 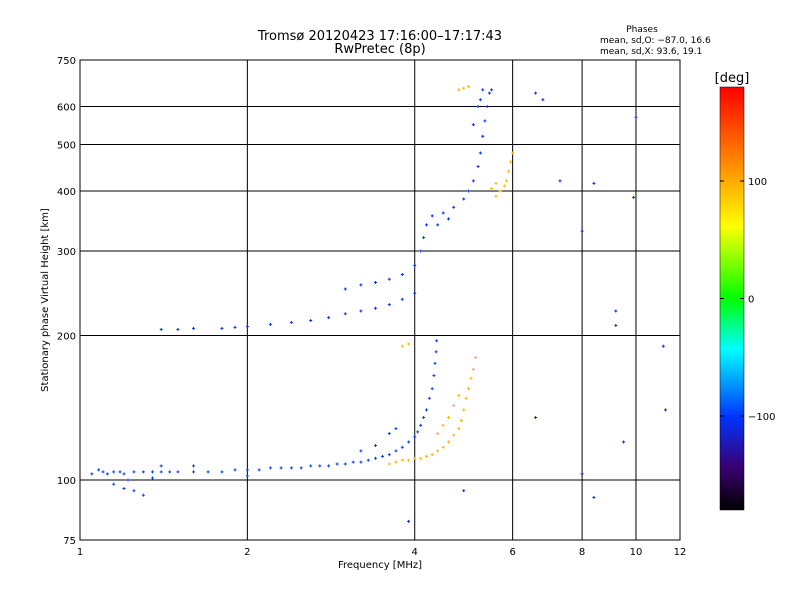 I want to click on y-tick-label: 200, so click(x=66, y=337).